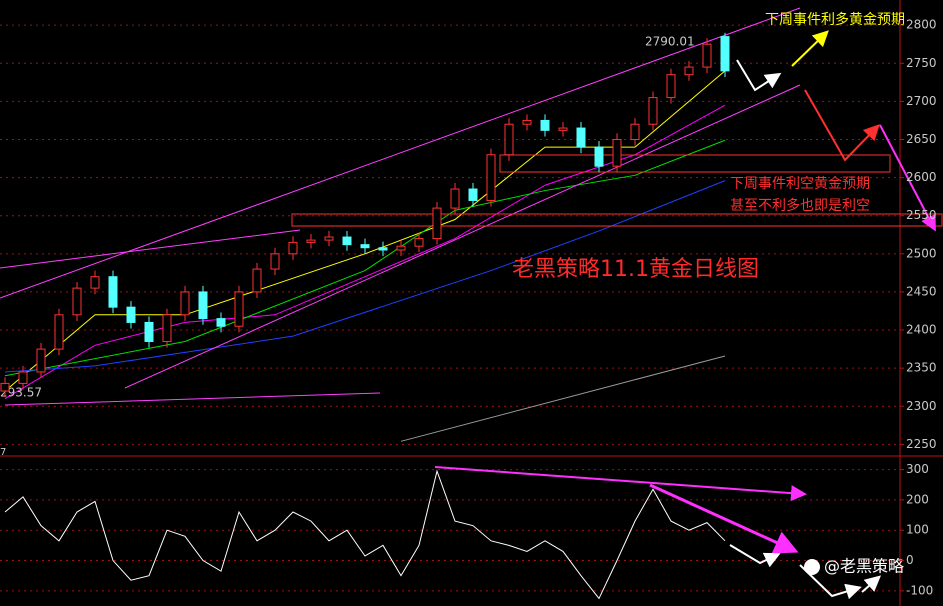 The height and width of the screenshot is (606, 943). What do you see at coordinates (921, 330) in the screenshot?
I see `y-tick-label: 2400` at bounding box center [921, 330].